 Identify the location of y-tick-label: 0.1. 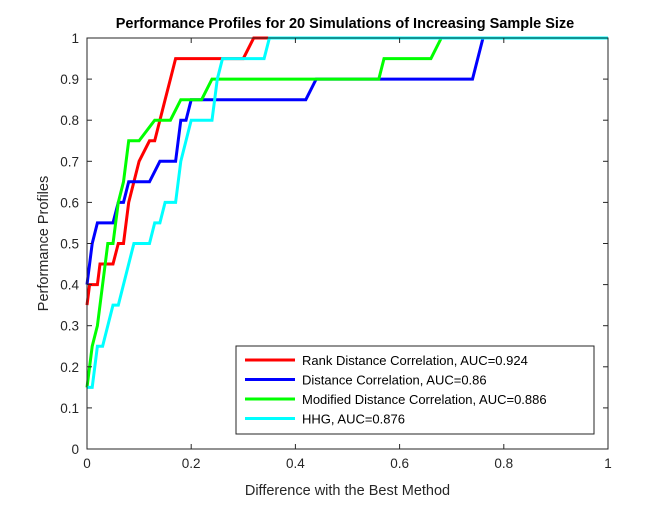
(69, 408).